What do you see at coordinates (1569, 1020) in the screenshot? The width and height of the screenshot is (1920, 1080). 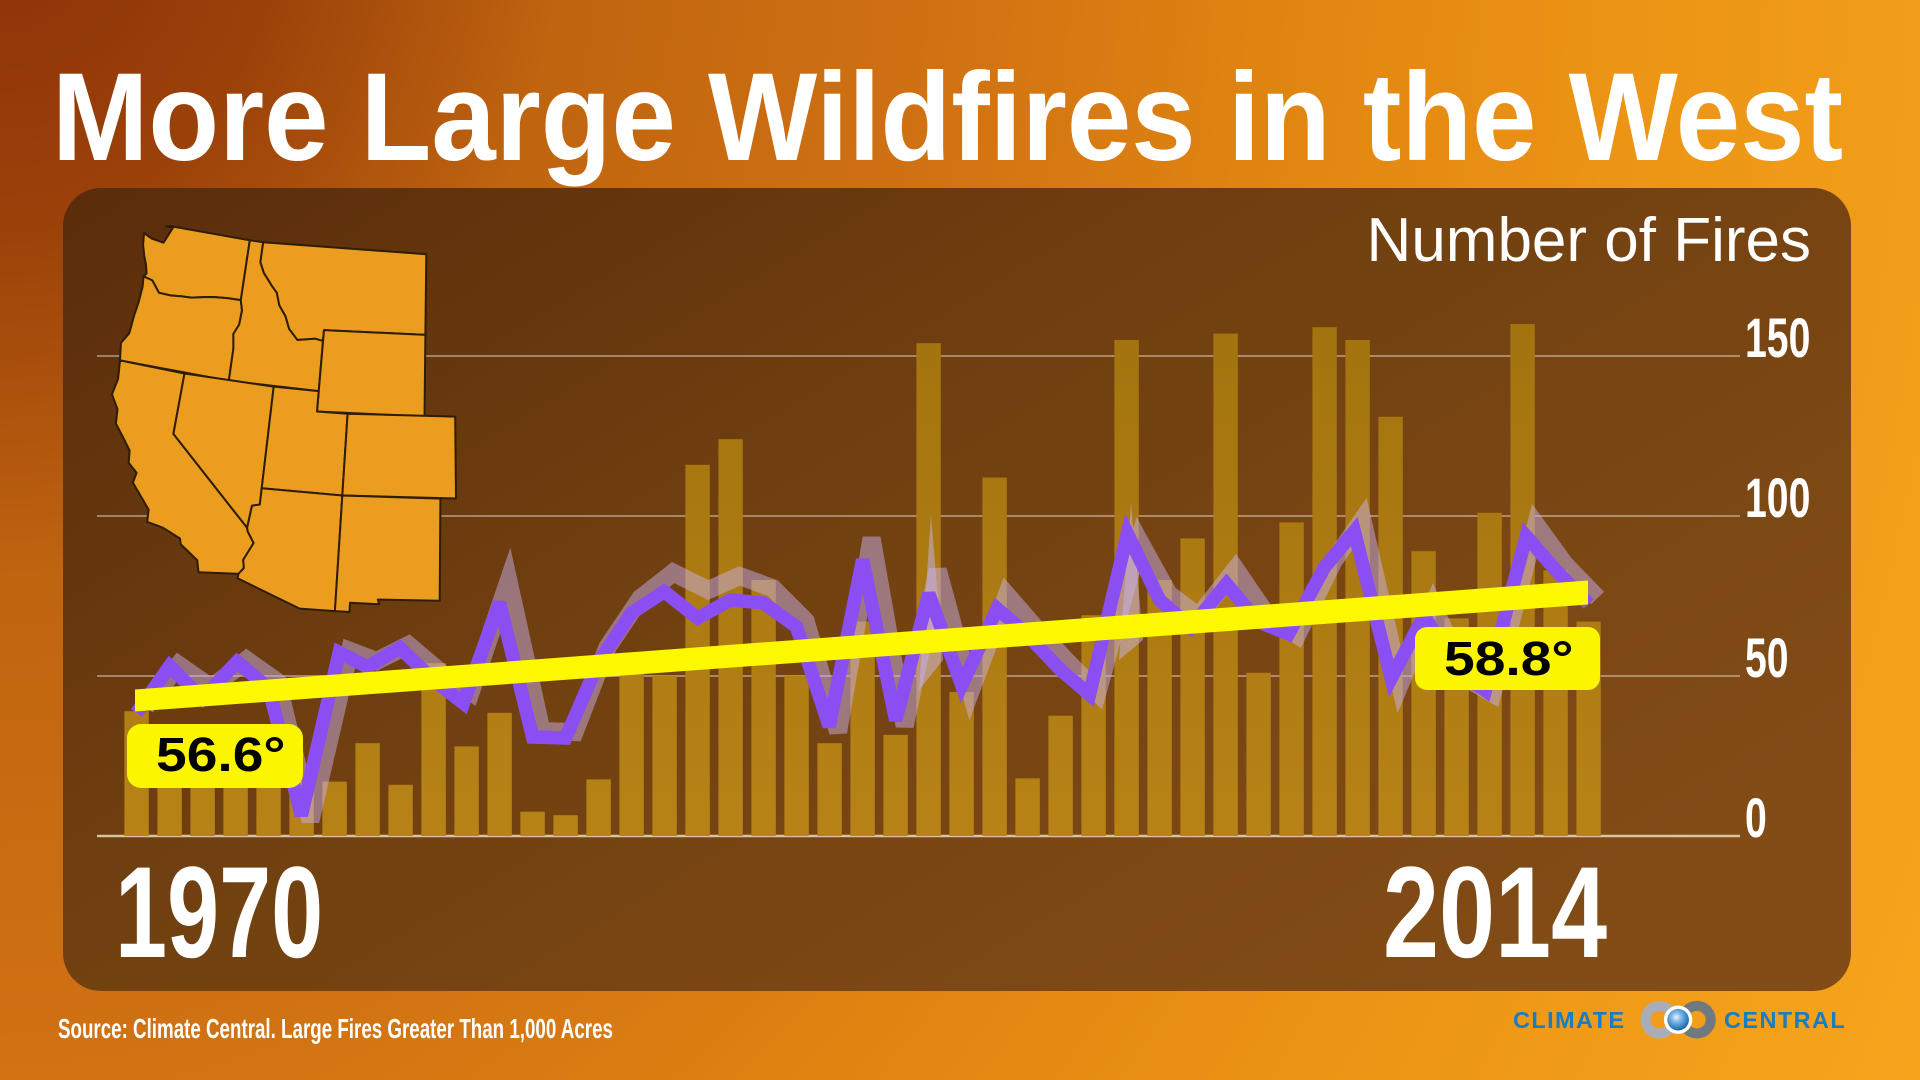 I see `svg-text: CLIMATE` at bounding box center [1569, 1020].